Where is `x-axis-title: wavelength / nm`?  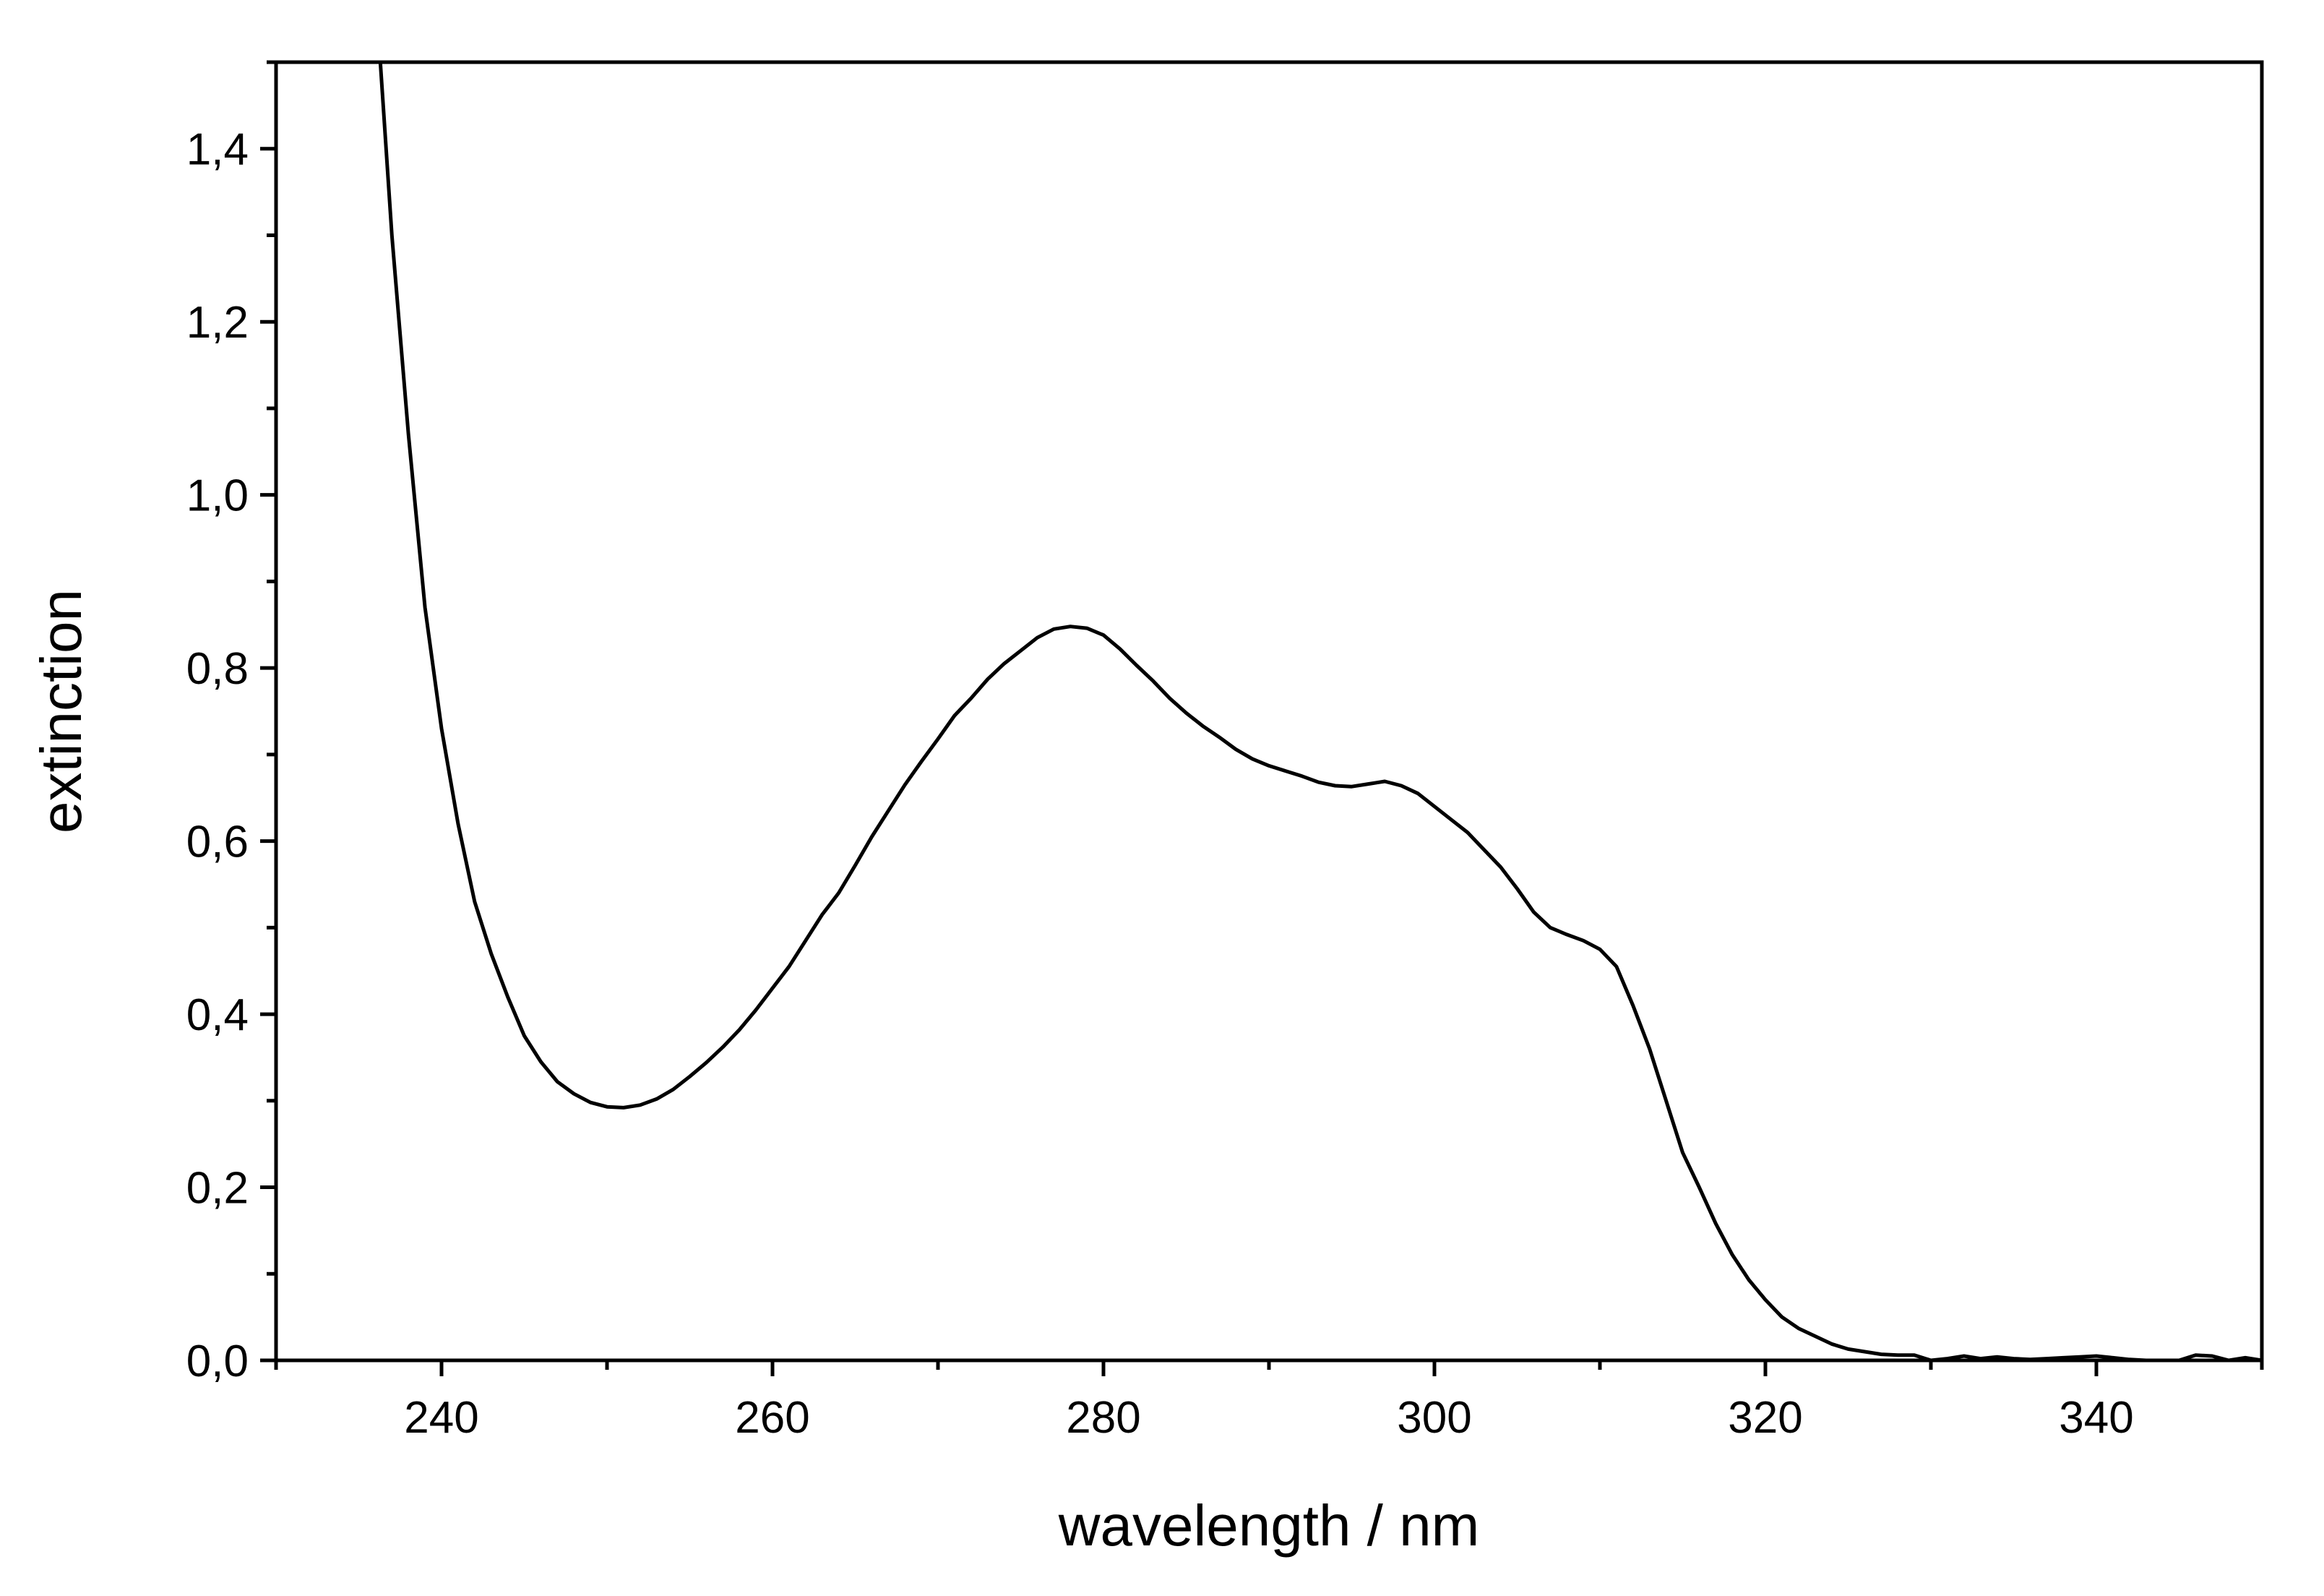
x-axis-title: wavelength / nm is located at coordinates (1269, 1525).